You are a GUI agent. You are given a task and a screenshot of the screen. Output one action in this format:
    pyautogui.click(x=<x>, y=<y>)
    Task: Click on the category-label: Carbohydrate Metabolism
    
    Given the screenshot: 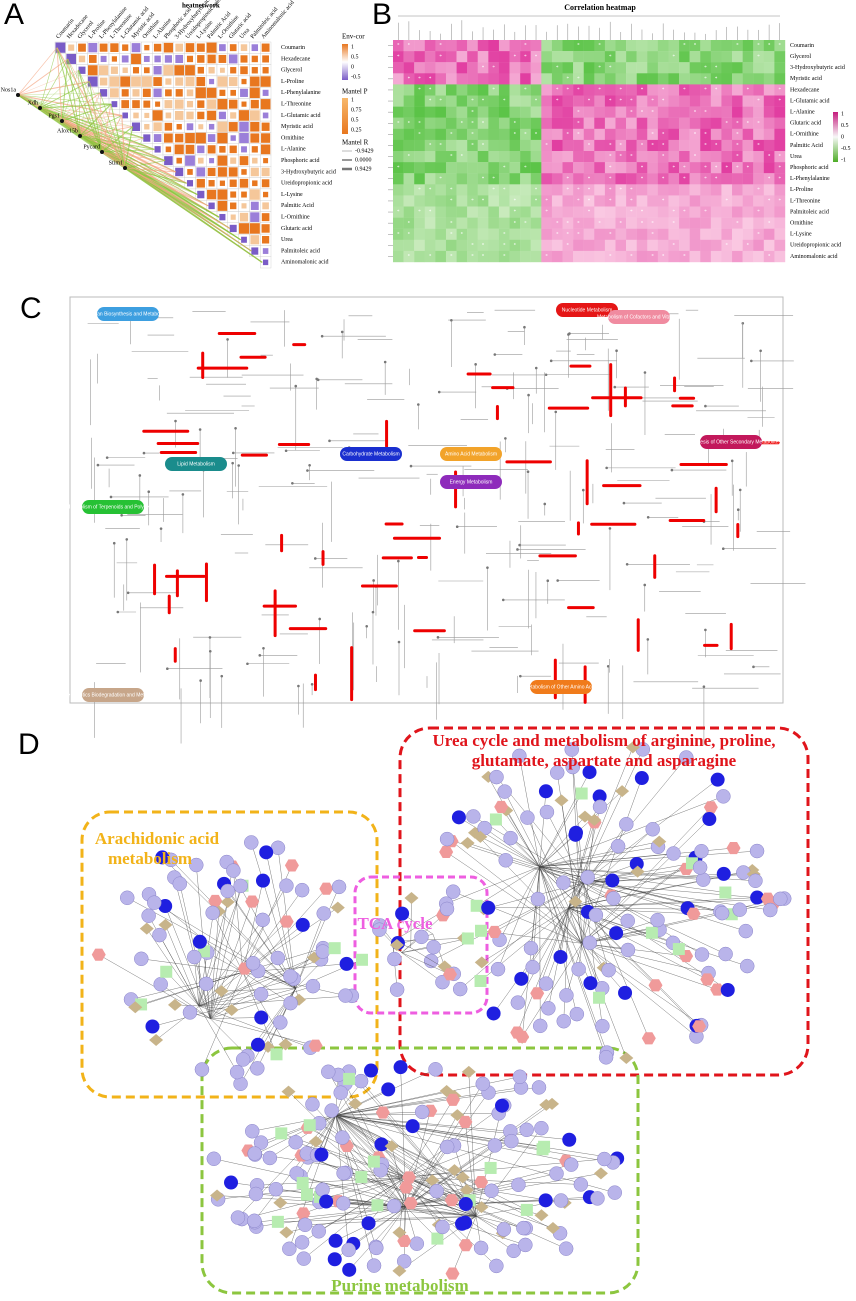 What is the action you would take?
    pyautogui.click(x=370, y=454)
    